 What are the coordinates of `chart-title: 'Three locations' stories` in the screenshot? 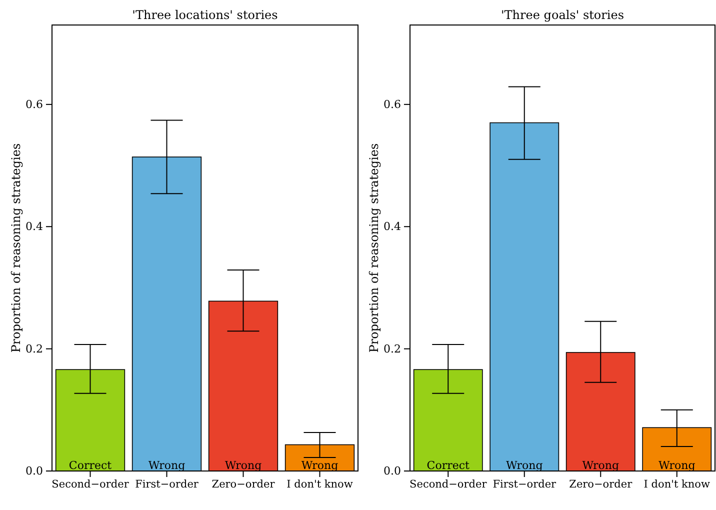 It's located at (205, 15).